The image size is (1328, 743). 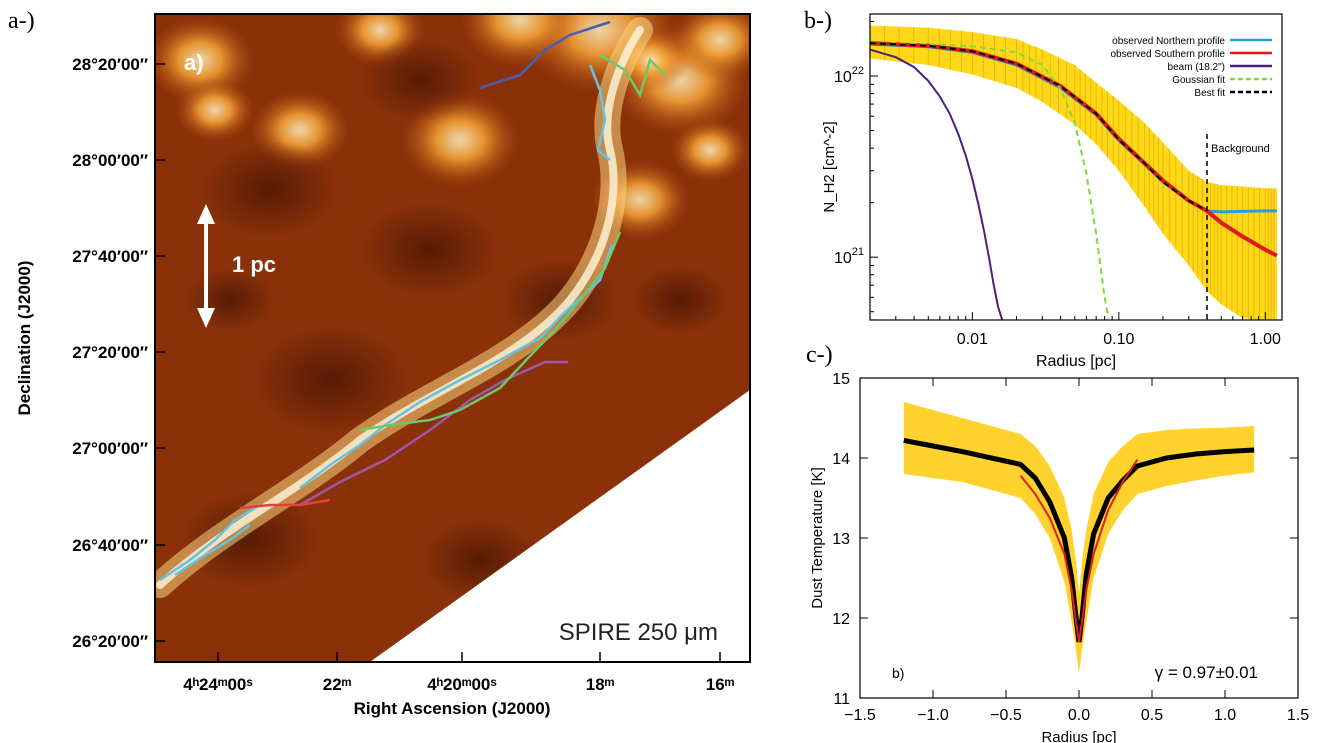 I want to click on y-axis-label-b: N_H2 [cm^-2], so click(x=829, y=166).